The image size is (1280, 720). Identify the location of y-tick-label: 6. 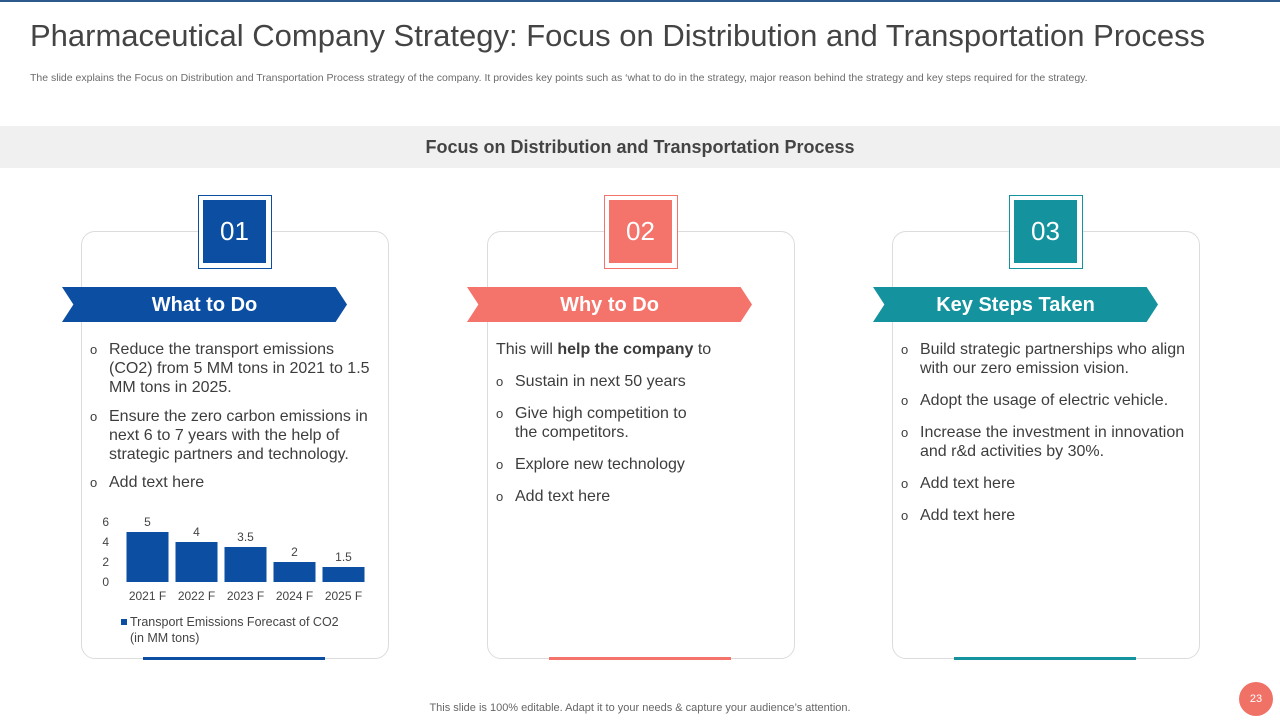
(105, 522).